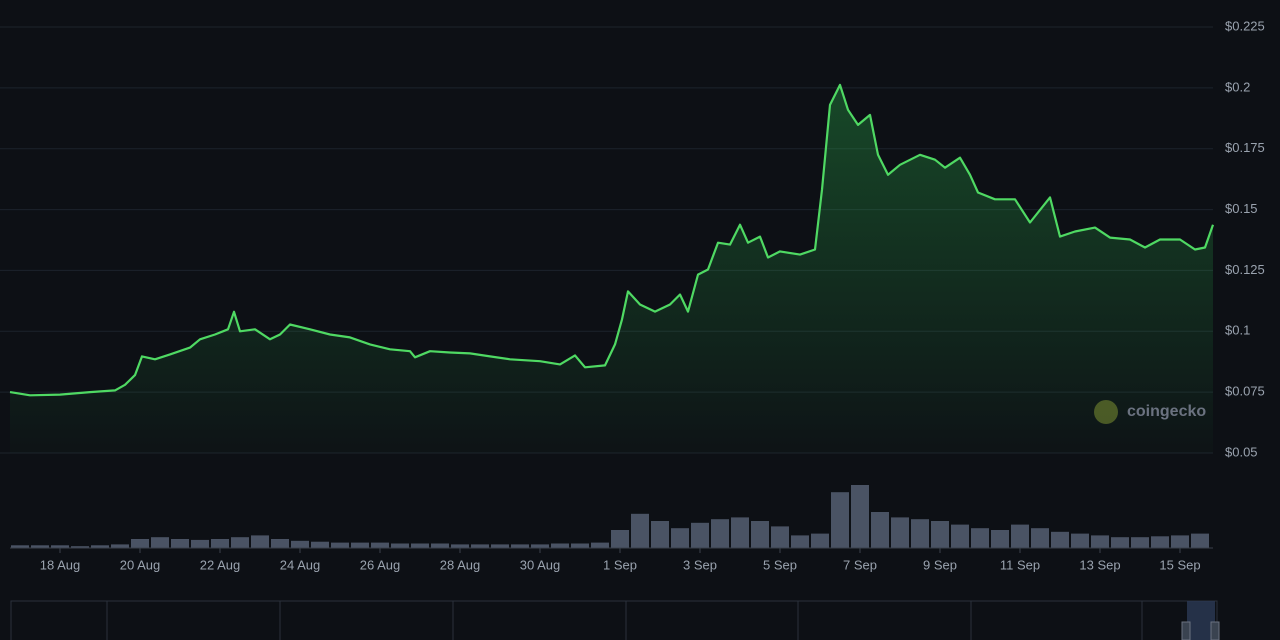 This screenshot has height=640, width=1280. What do you see at coordinates (1245, 269) in the screenshot?
I see `y-tick-label: $0.125` at bounding box center [1245, 269].